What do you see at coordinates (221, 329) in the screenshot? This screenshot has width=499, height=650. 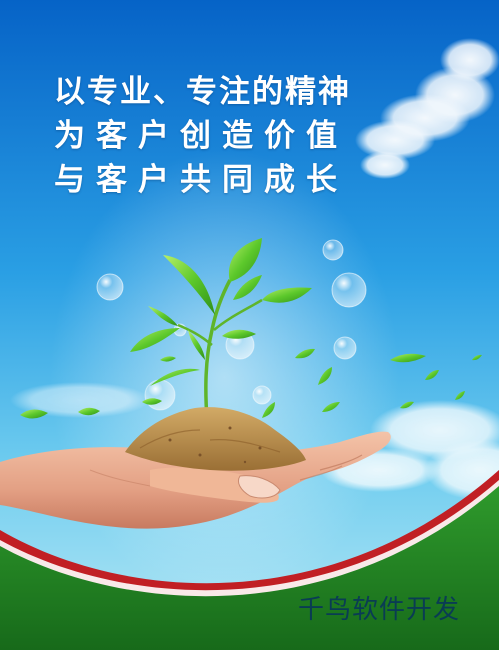 I see `seedling` at bounding box center [221, 329].